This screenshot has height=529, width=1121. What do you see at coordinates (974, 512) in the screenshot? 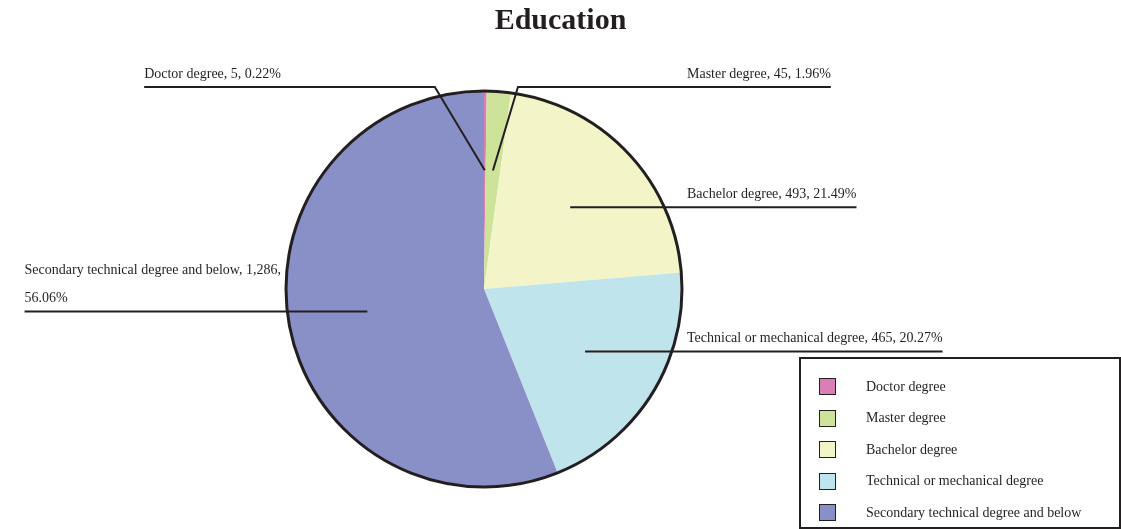
I see `legend-label: Secondary technical degree and below` at bounding box center [974, 512].